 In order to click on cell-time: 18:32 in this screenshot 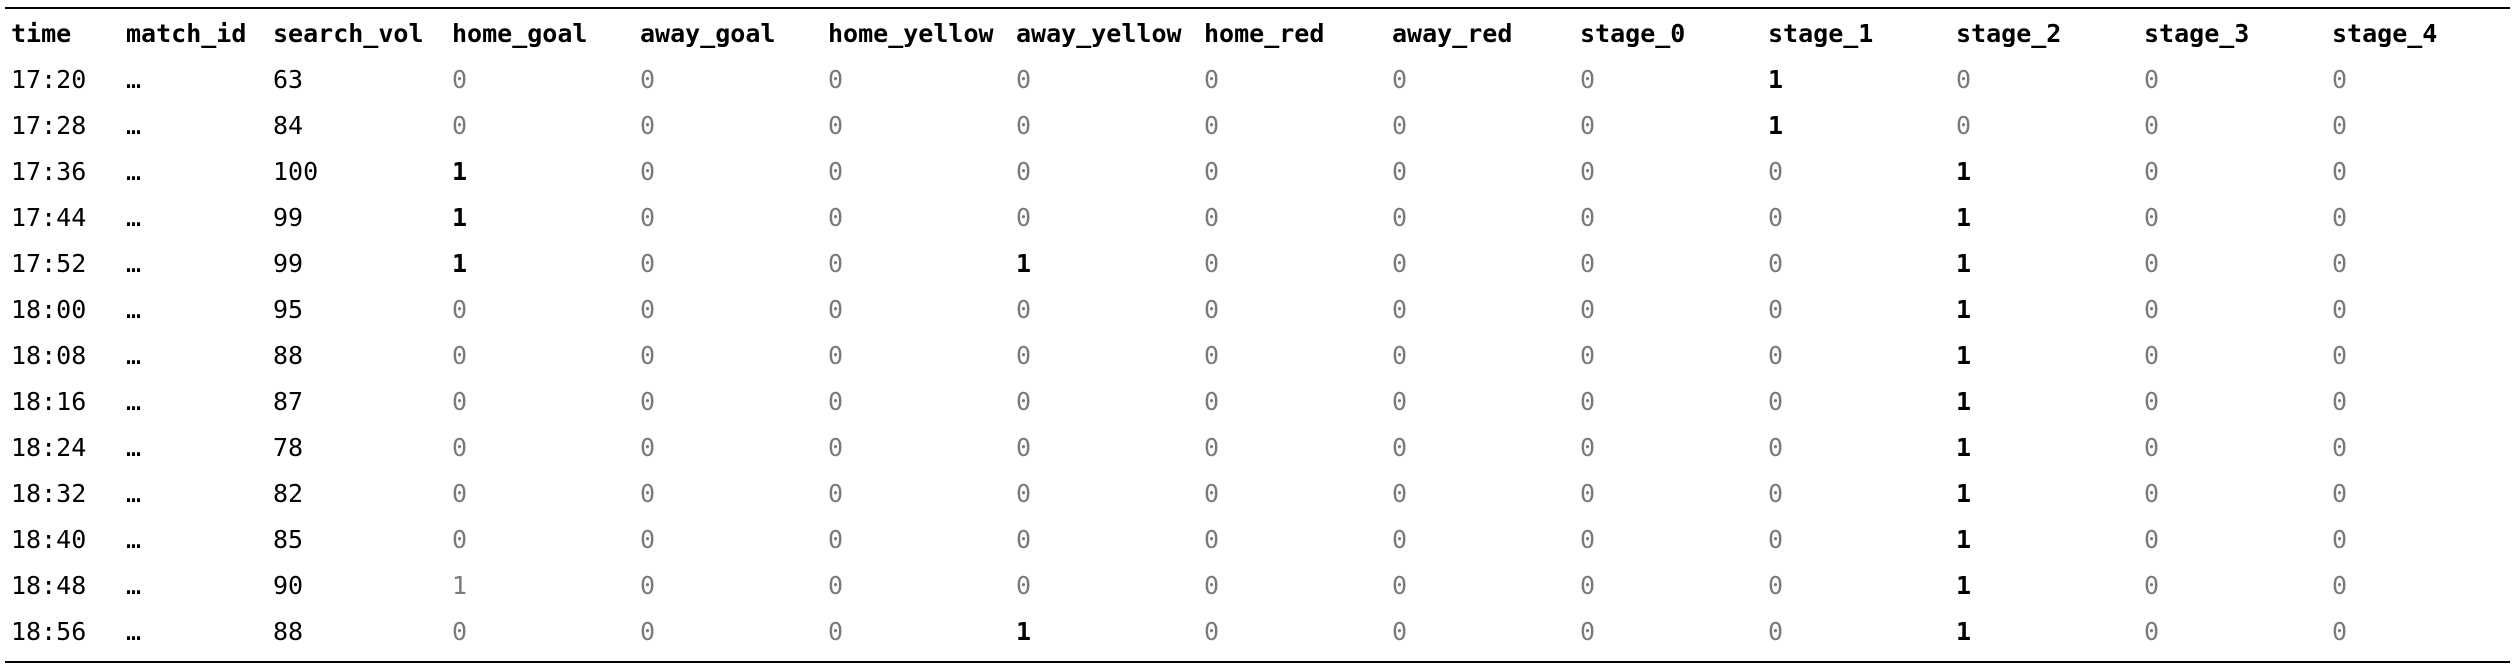, I will do `click(49, 493)`.